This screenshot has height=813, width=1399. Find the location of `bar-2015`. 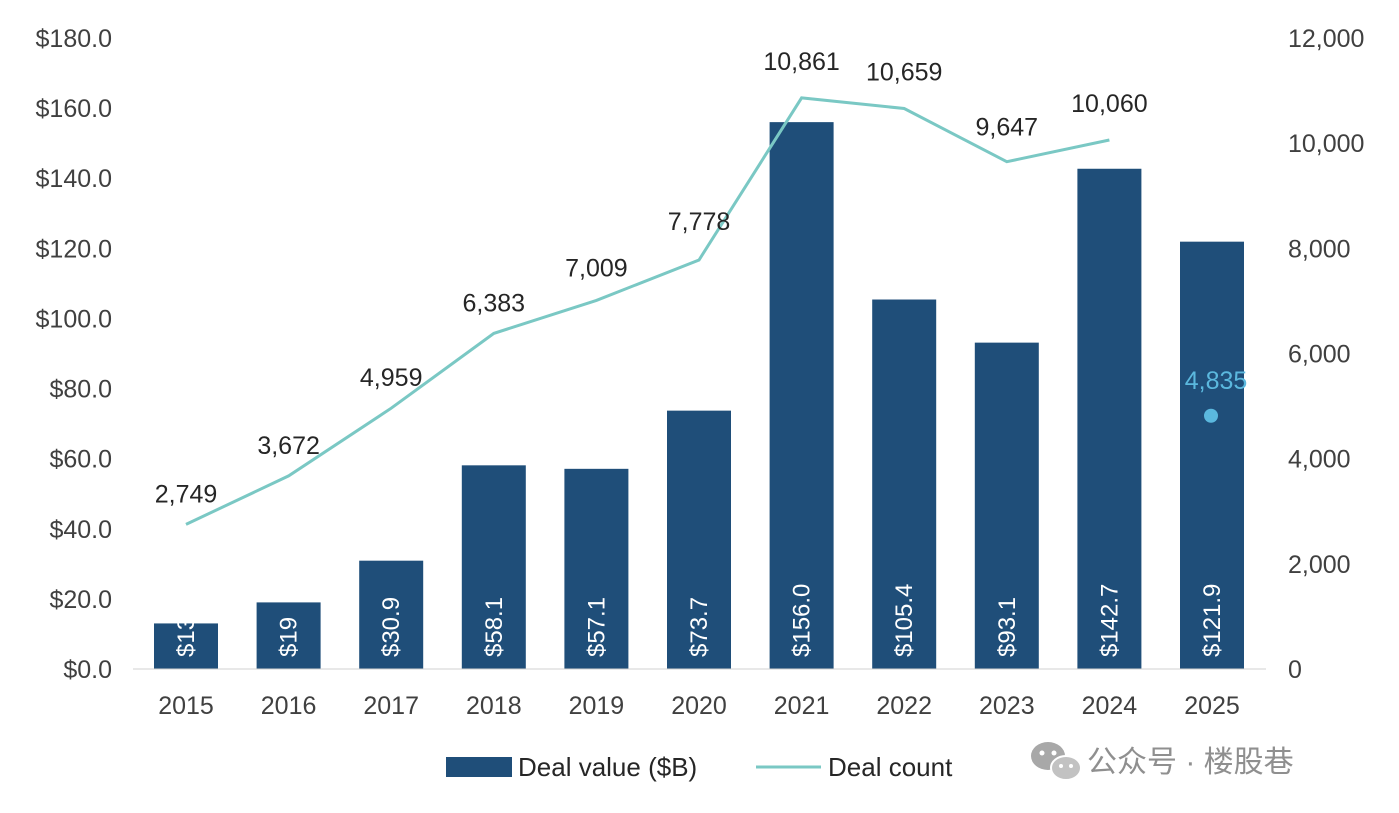

bar-2015 is located at coordinates (186, 646).